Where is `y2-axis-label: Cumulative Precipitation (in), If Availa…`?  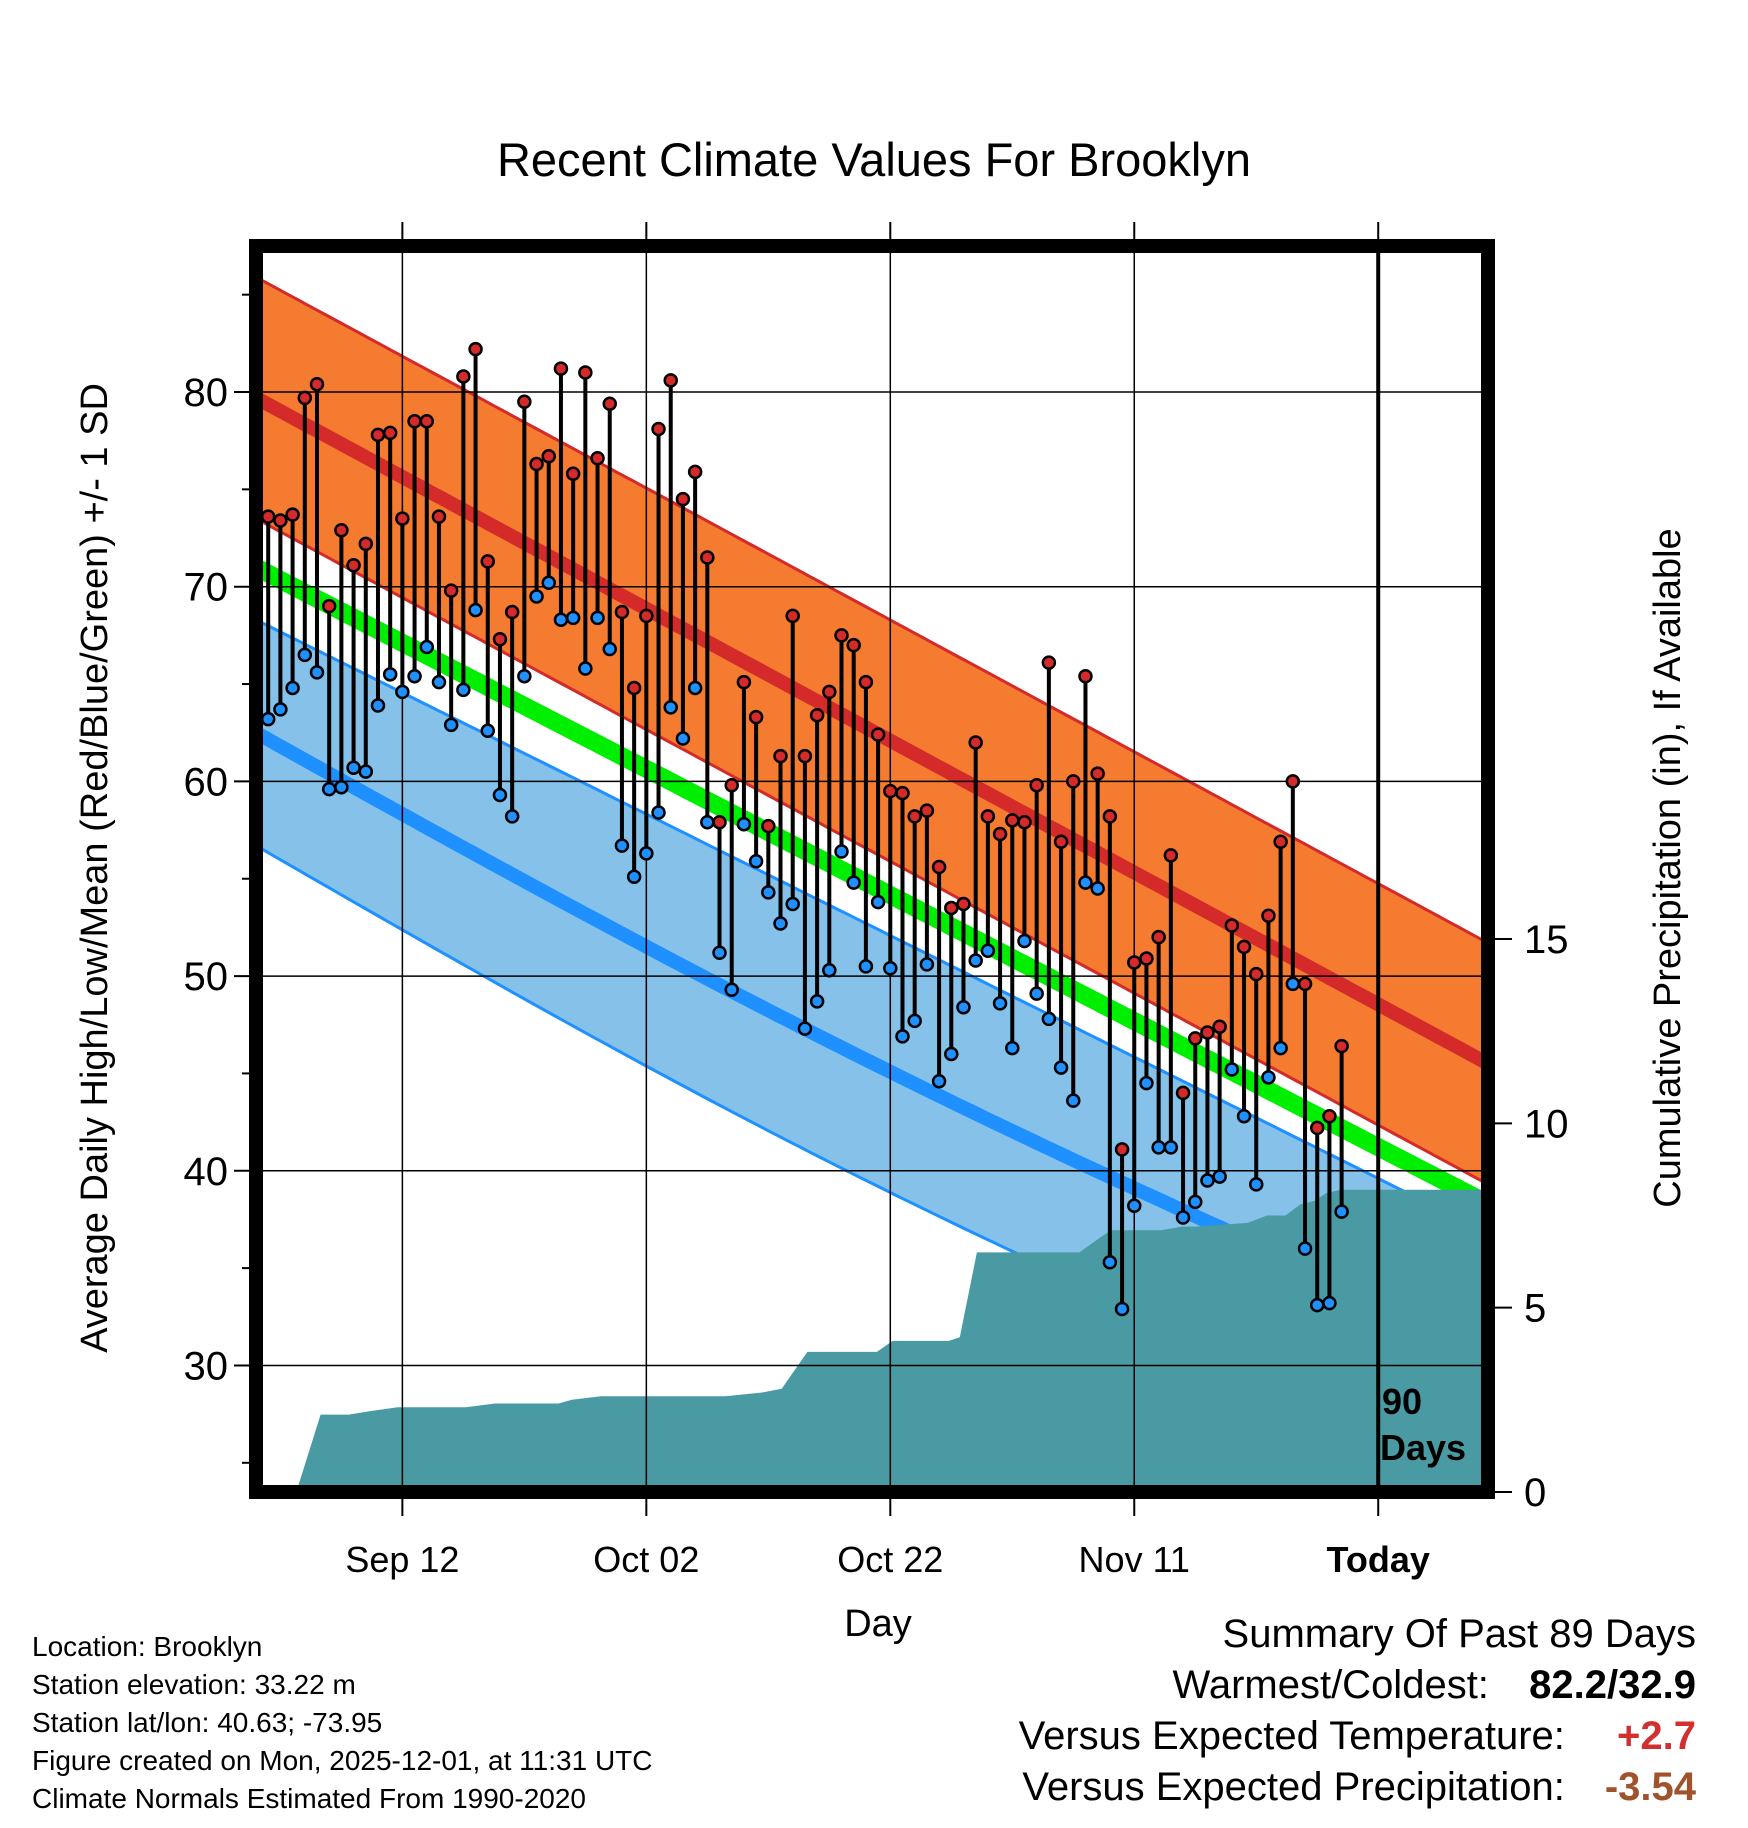
y2-axis-label: Cumulative Precipitation (in), If Availa… is located at coordinates (1668, 867).